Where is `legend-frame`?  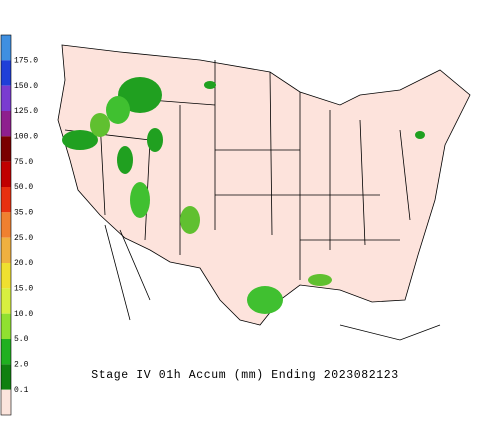
legend-frame is located at coordinates (6, 225).